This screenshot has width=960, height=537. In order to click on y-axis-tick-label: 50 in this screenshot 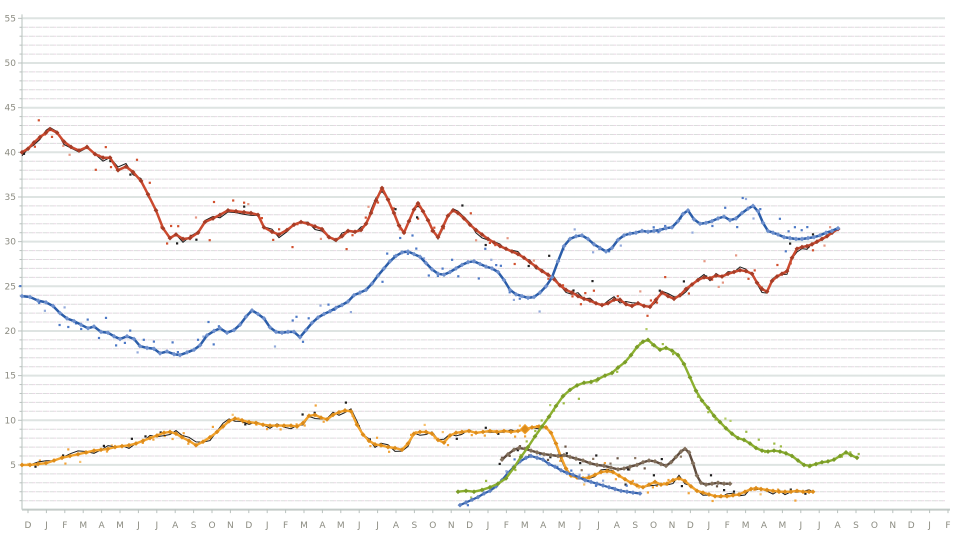, I will do `click(11, 64)`.